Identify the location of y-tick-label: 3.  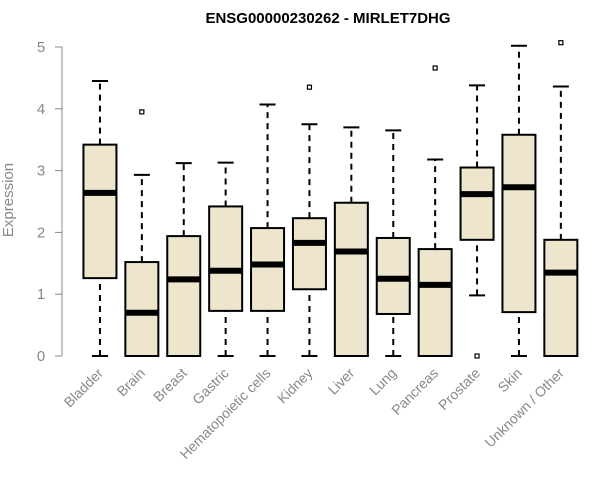
(41, 171).